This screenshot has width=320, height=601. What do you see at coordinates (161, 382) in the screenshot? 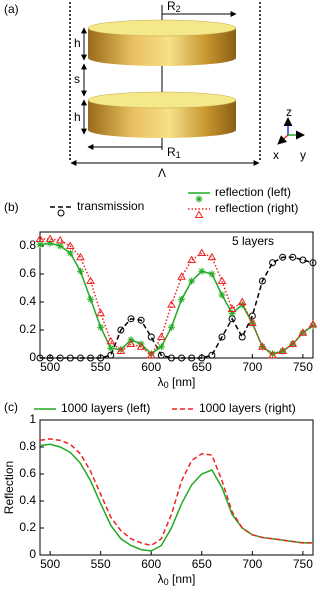
I see `symbol: λ` at bounding box center [161, 382].